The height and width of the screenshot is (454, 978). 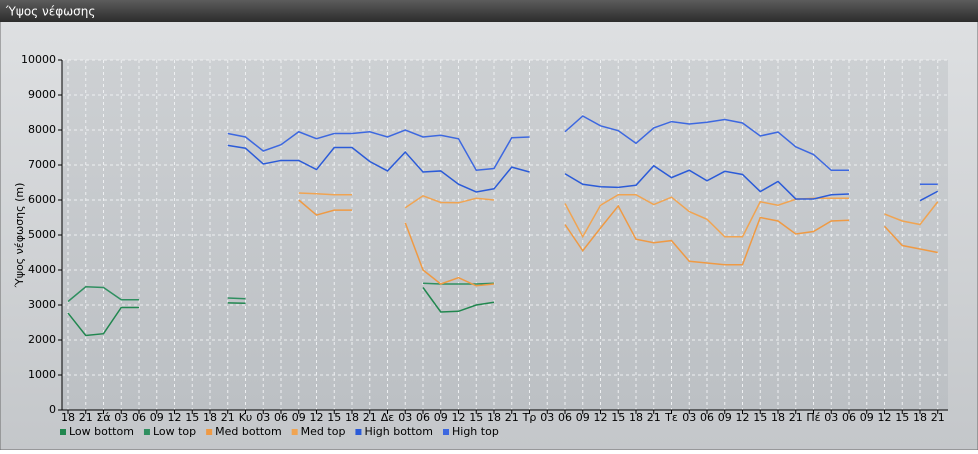 What do you see at coordinates (398, 431) in the screenshot?
I see `legend-label: High bottom` at bounding box center [398, 431].